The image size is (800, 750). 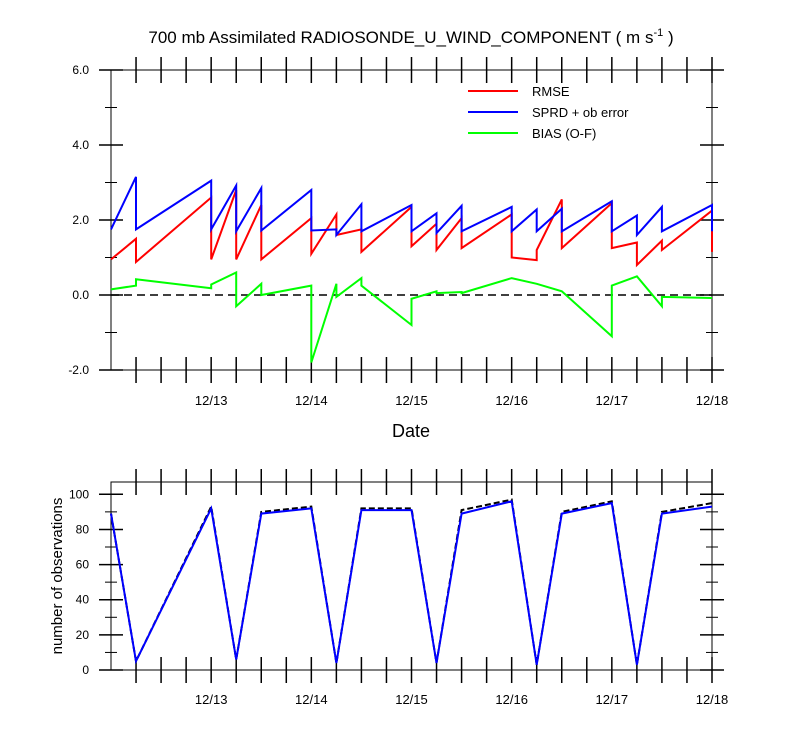 I want to click on top-y-tick-label: 2.0, so click(x=80, y=220).